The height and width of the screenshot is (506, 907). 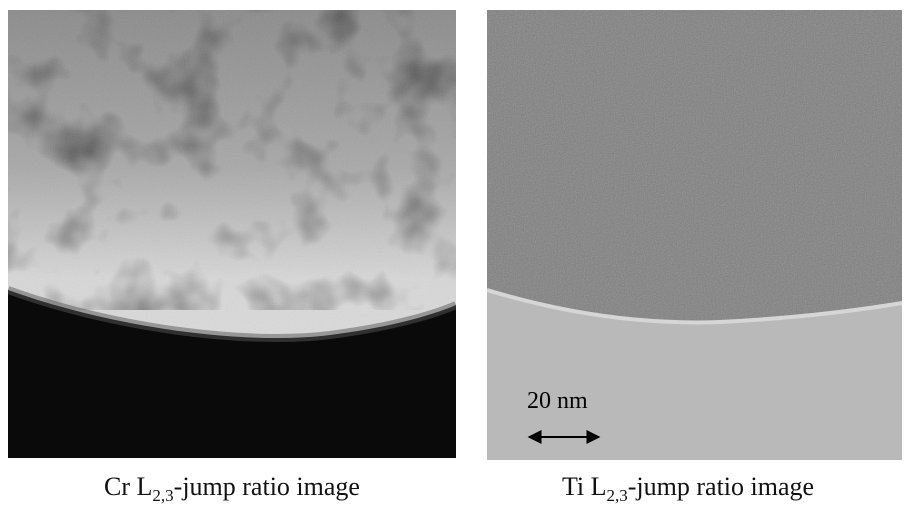 I want to click on caption-text: Ti L, so click(x=584, y=486).